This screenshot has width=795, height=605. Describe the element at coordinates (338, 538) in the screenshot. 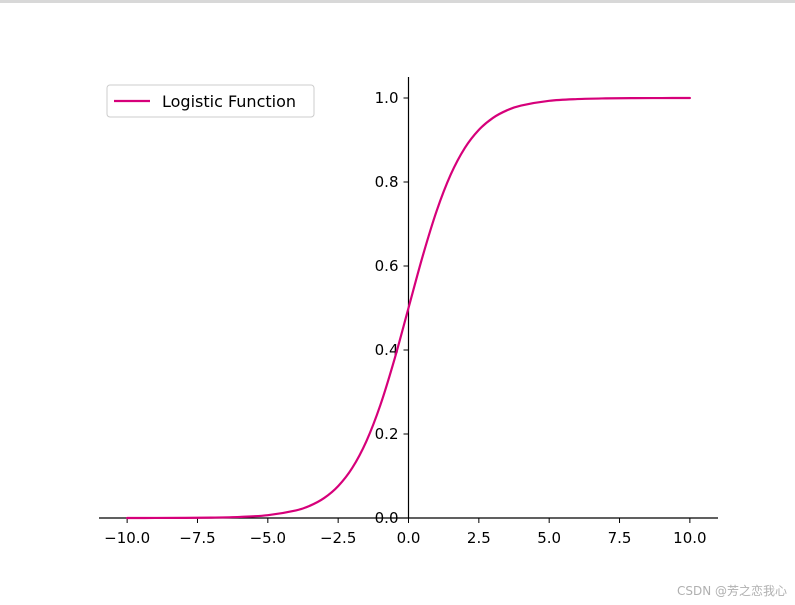

I see `x-tick-label: −2.5` at that location.